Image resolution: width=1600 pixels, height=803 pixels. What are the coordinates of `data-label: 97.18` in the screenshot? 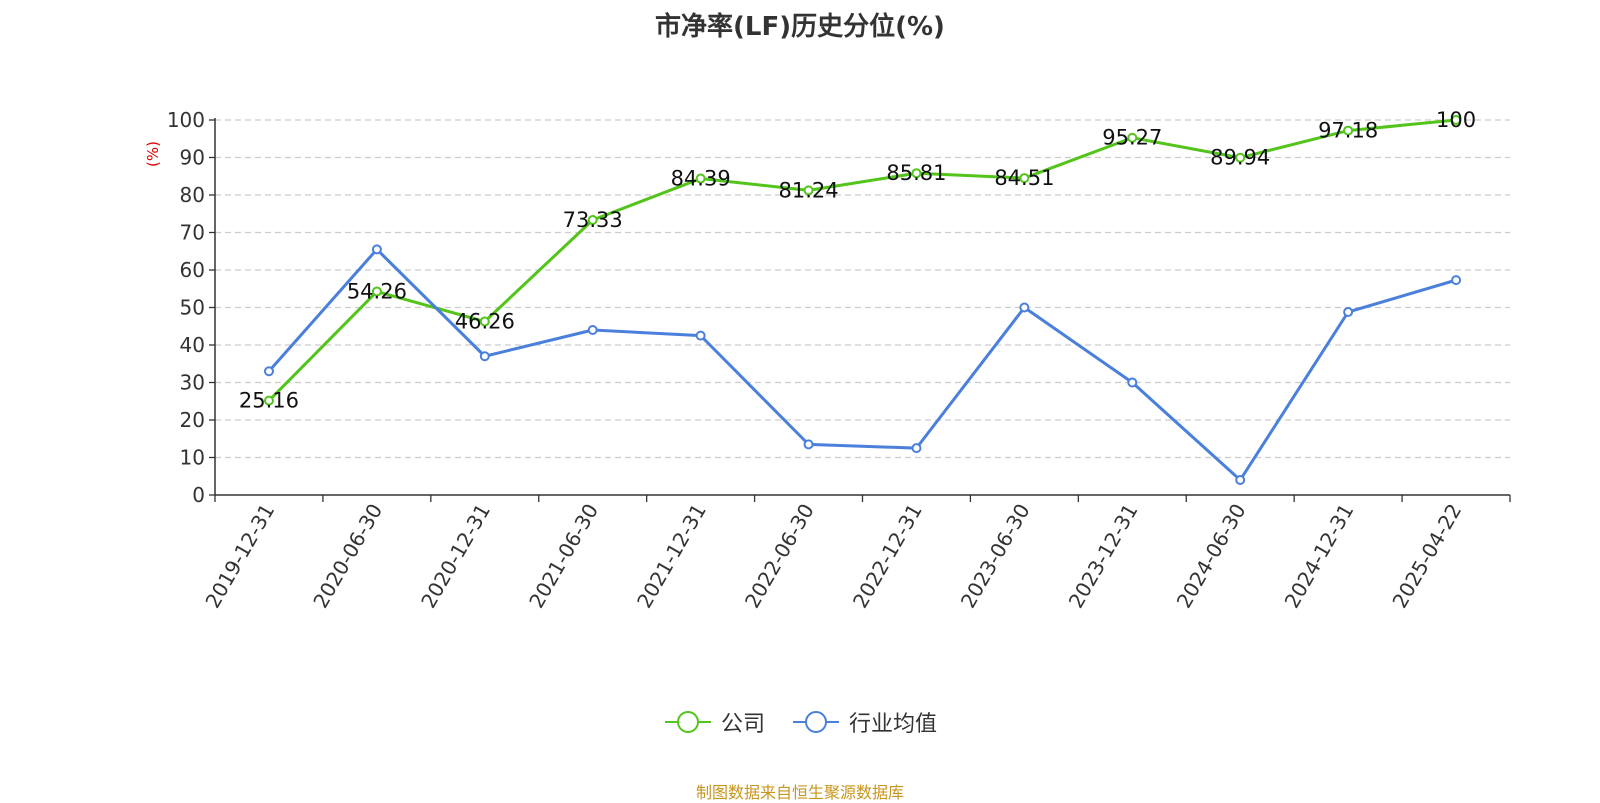 It's located at (1348, 131).